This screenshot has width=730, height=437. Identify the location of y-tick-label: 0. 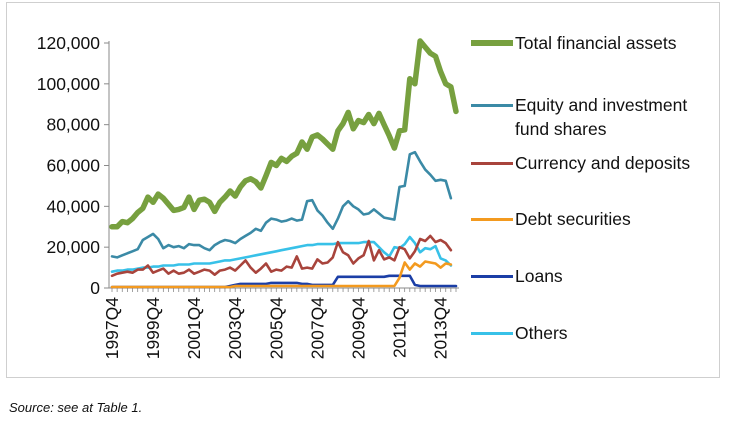
(95, 288).